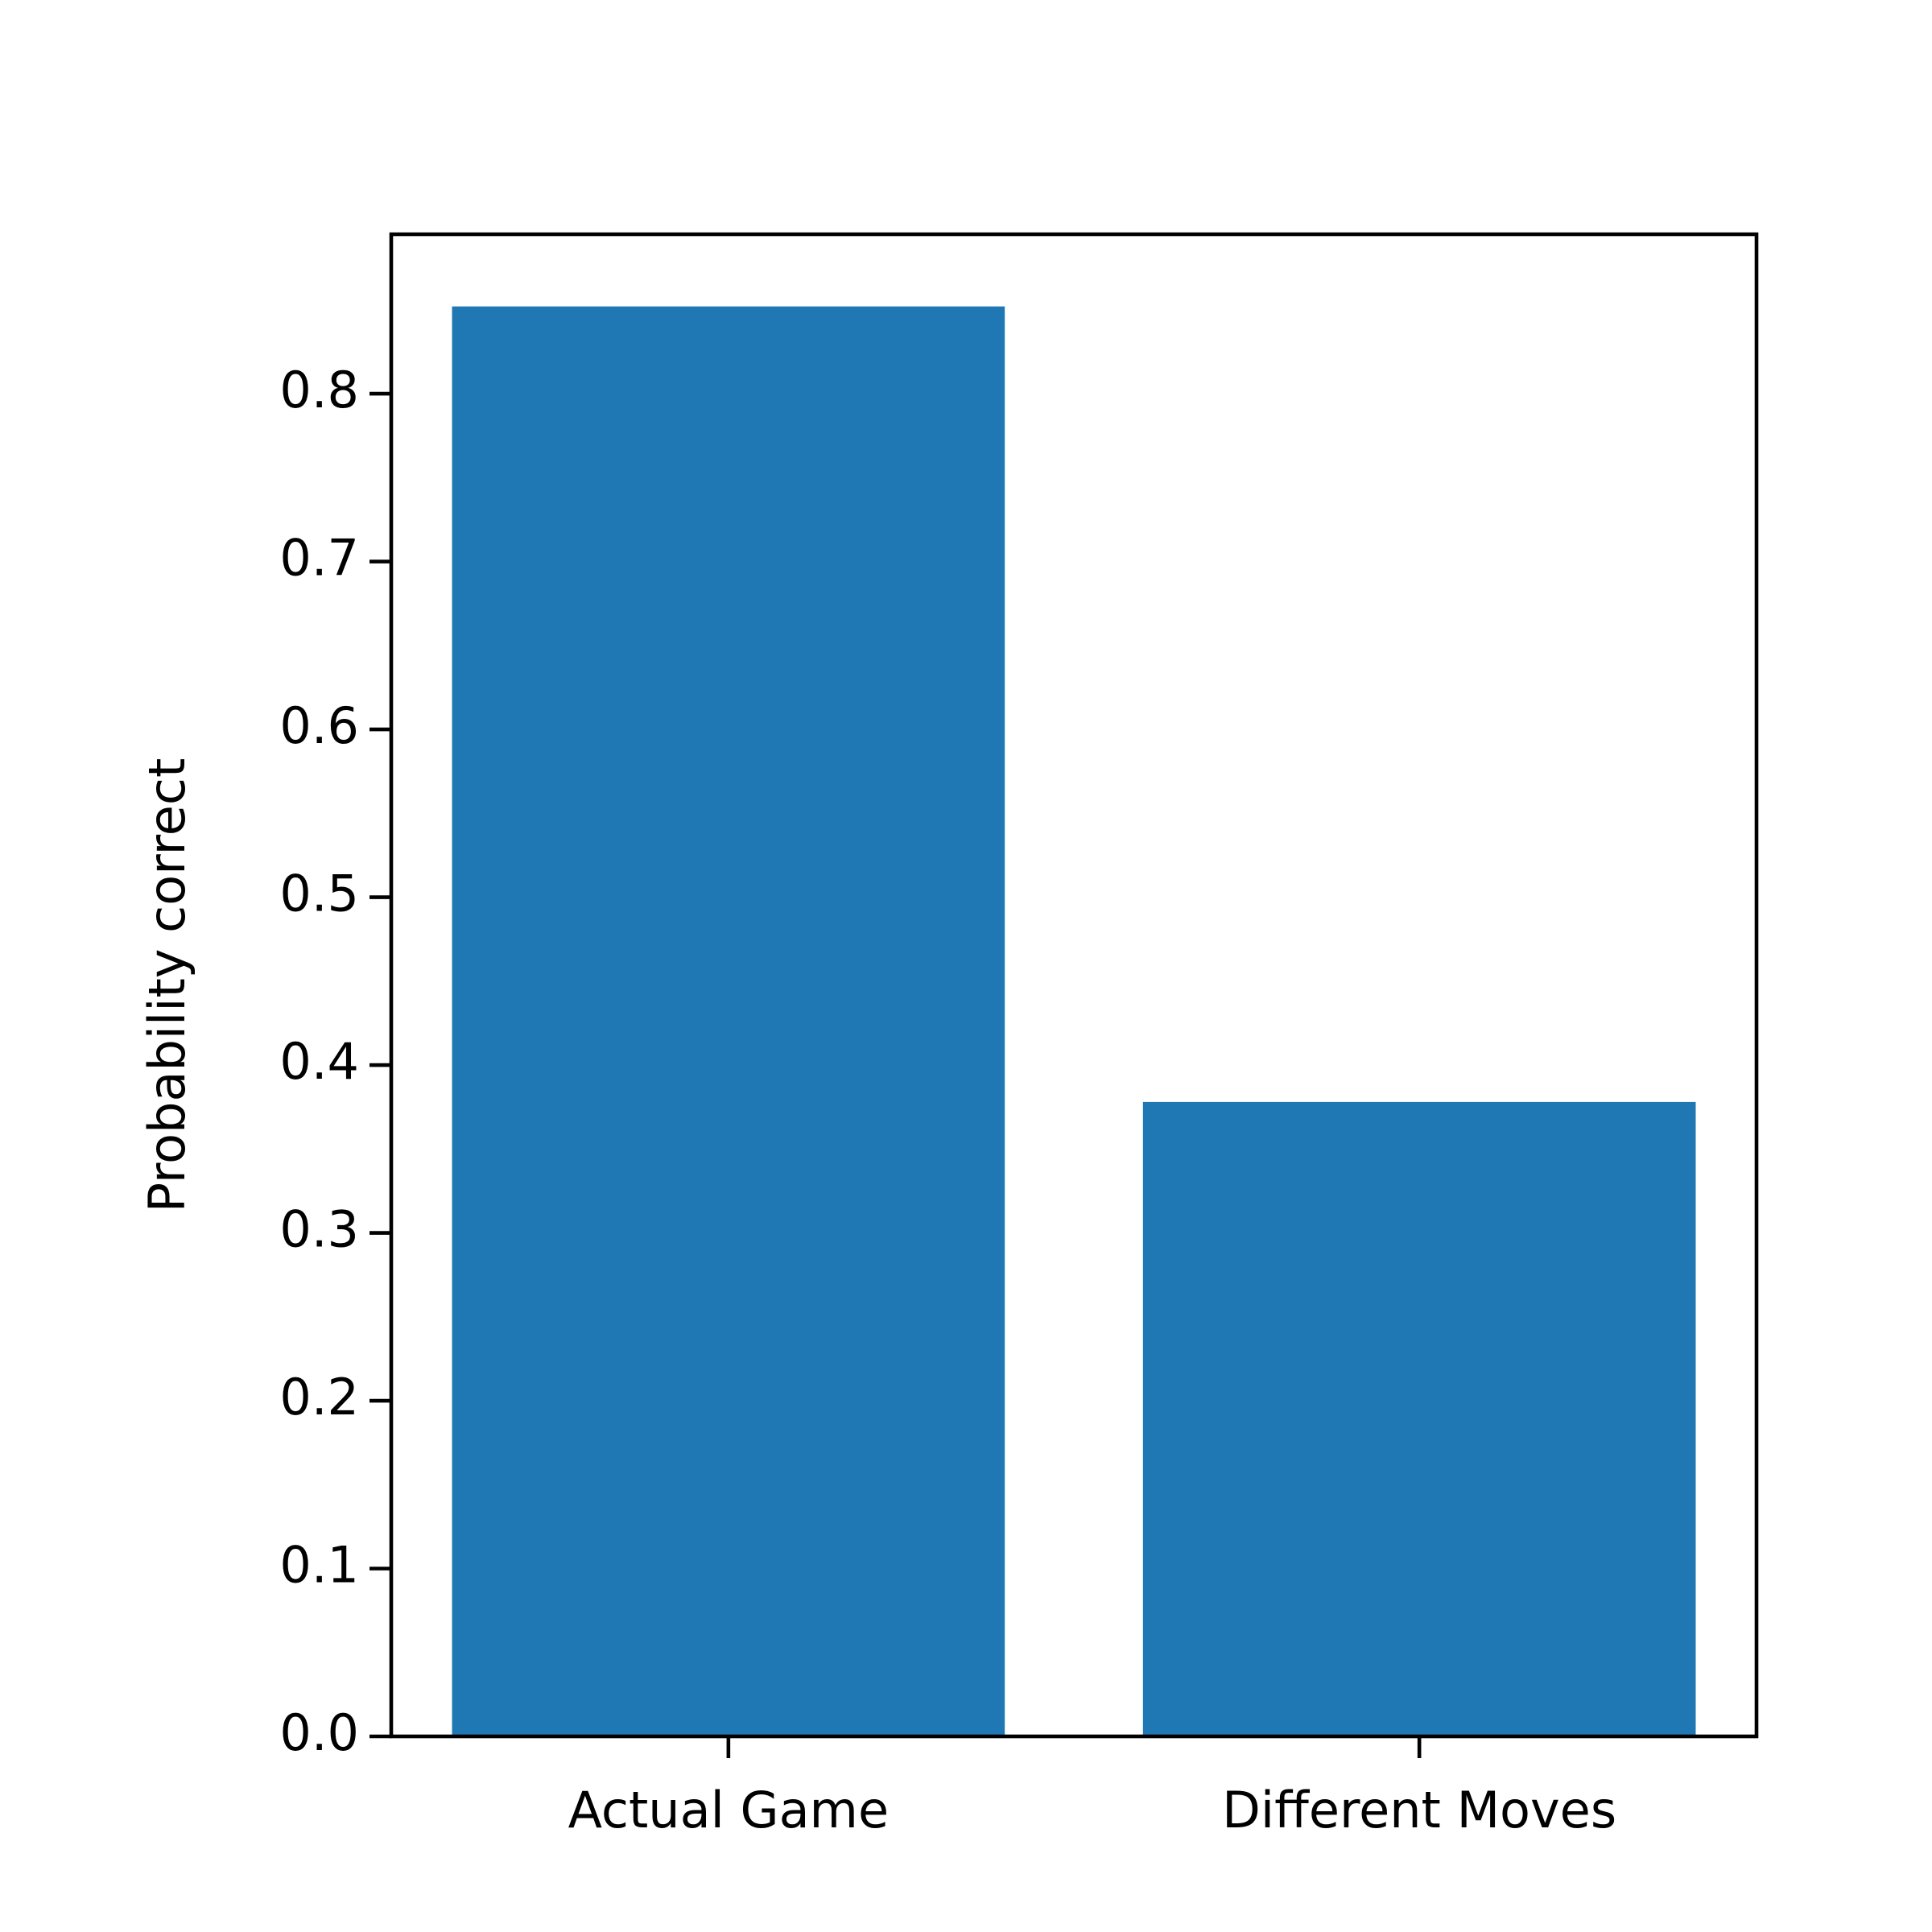 This screenshot has height=1932, width=1932. What do you see at coordinates (319, 1397) in the screenshot?
I see `y-tick-label: 0.2` at bounding box center [319, 1397].